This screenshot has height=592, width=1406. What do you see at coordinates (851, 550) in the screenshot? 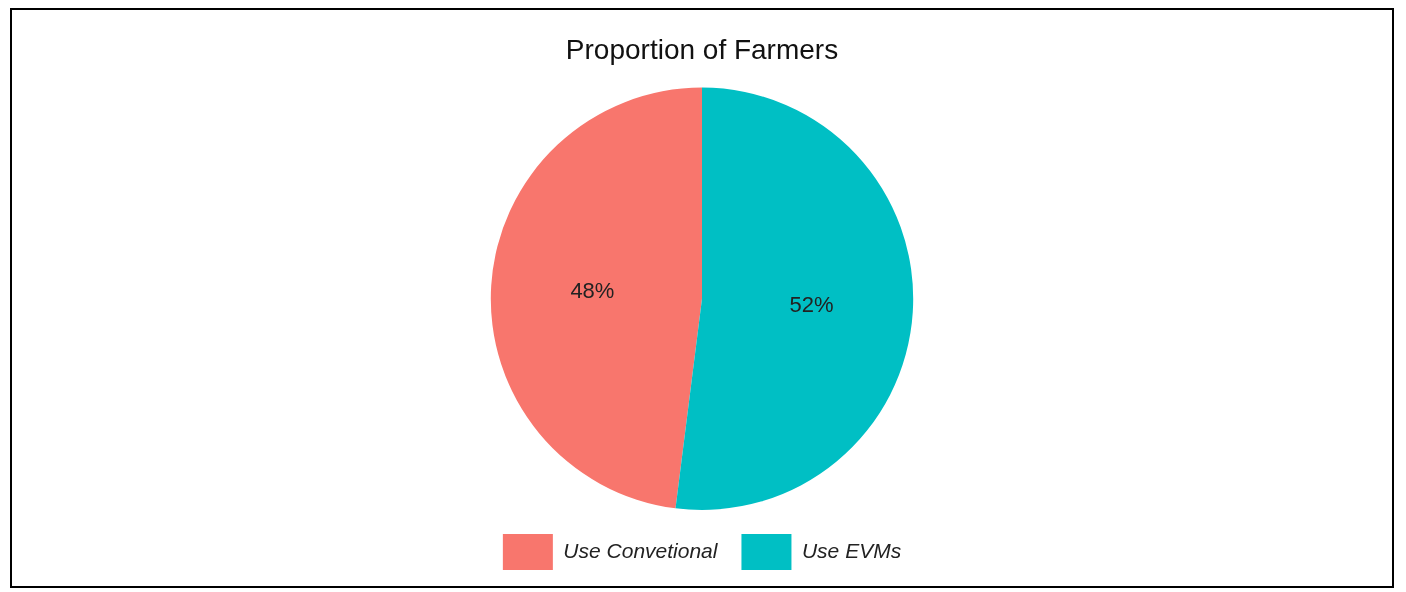
I see `legend-label: Use EVMs` at bounding box center [851, 550].